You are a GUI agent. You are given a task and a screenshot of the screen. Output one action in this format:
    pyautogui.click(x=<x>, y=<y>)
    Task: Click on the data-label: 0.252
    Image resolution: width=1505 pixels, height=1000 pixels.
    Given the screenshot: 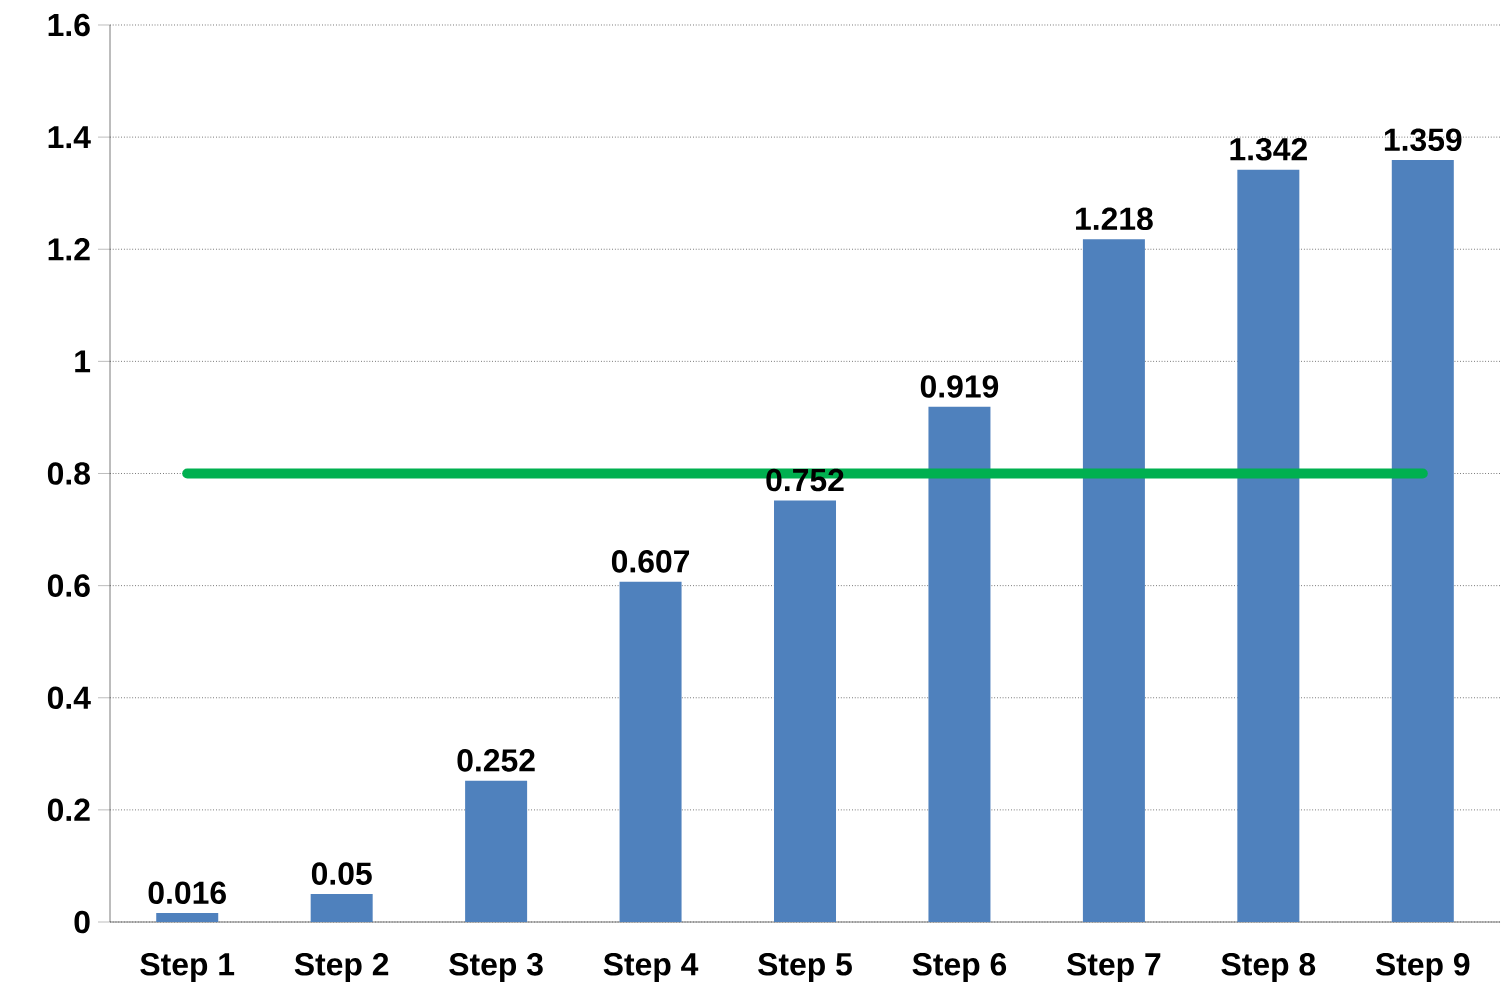 What is the action you would take?
    pyautogui.click(x=496, y=760)
    